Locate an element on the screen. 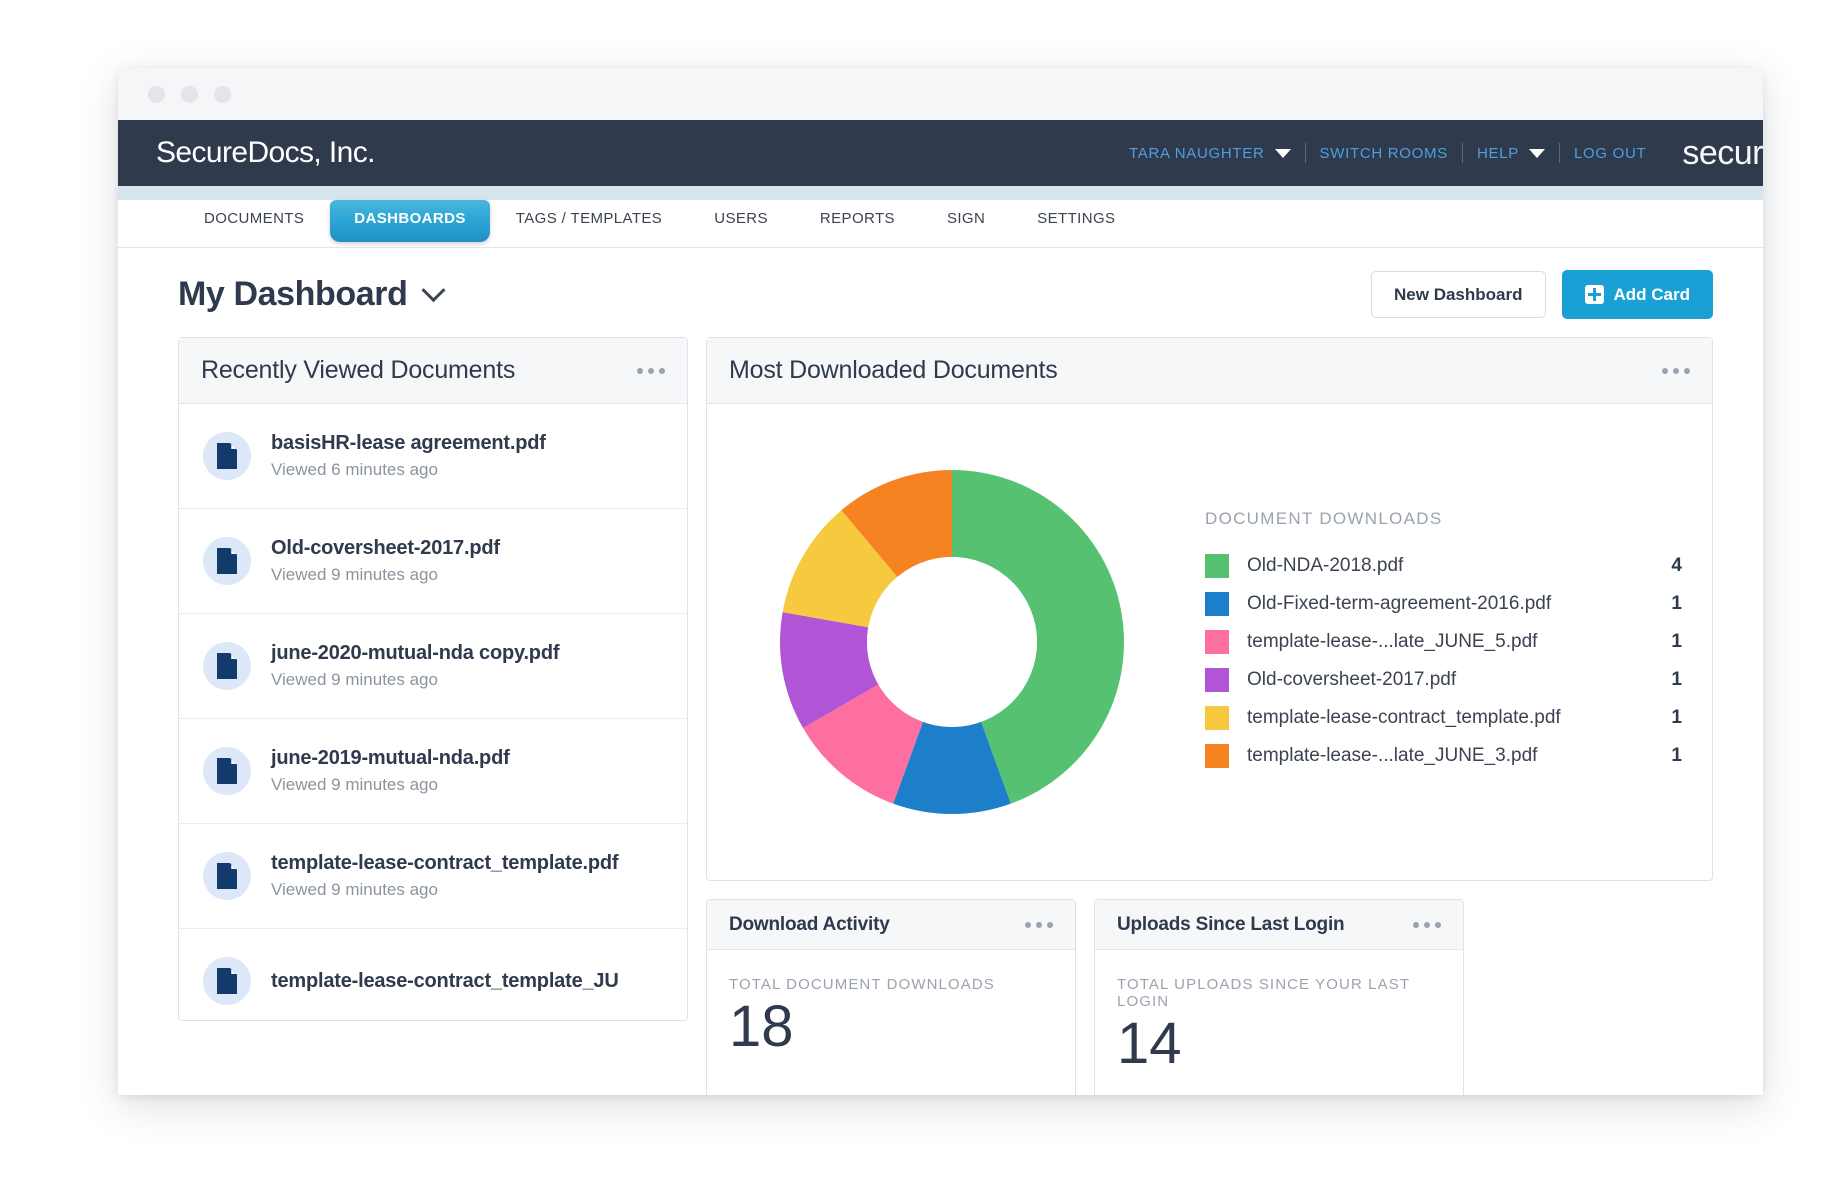  list-item-text: template-lease-contract_template_JU is located at coordinates (445, 981).